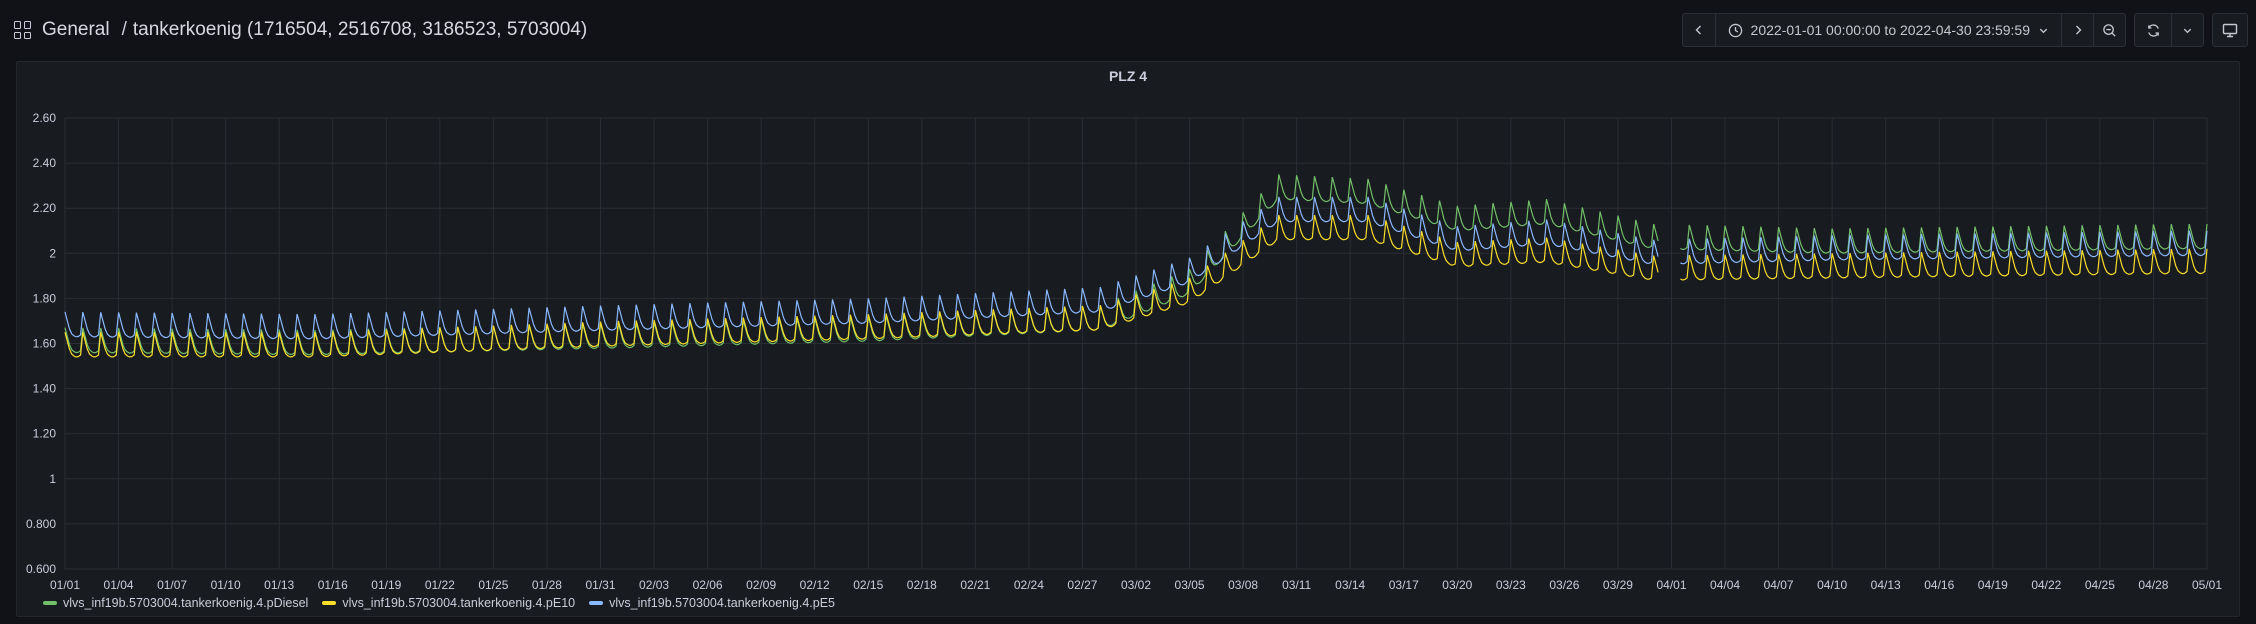 This screenshot has width=2256, height=624. I want to click on legend-label: vlvs_inf19b.5703004.tankerkoenig.4.pE10, so click(459, 603).